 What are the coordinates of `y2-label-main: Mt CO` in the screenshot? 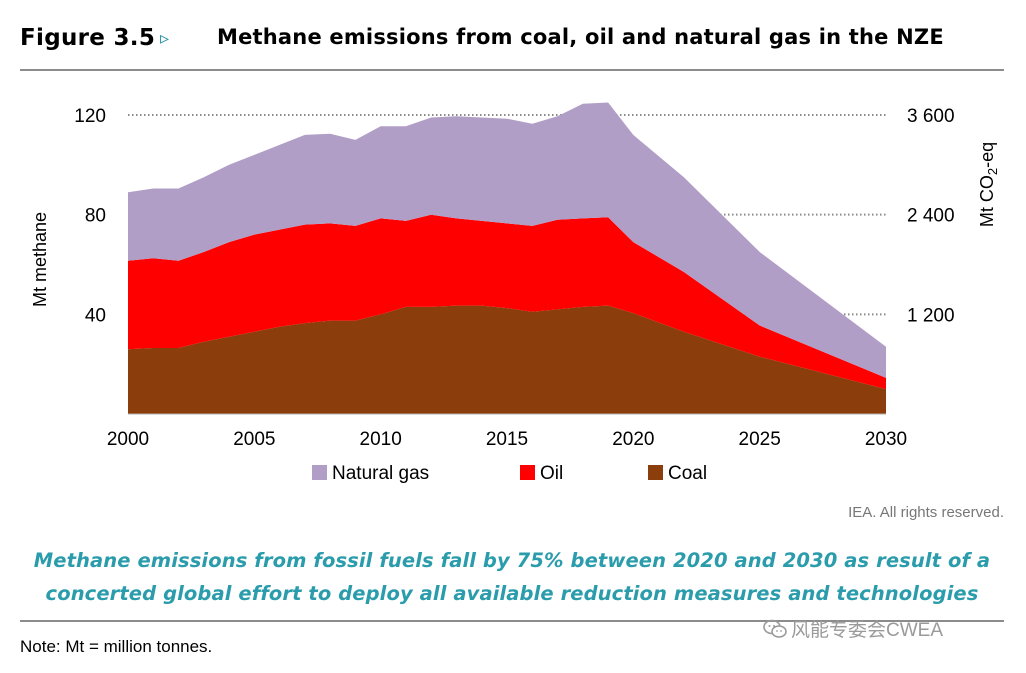 It's located at (987, 201).